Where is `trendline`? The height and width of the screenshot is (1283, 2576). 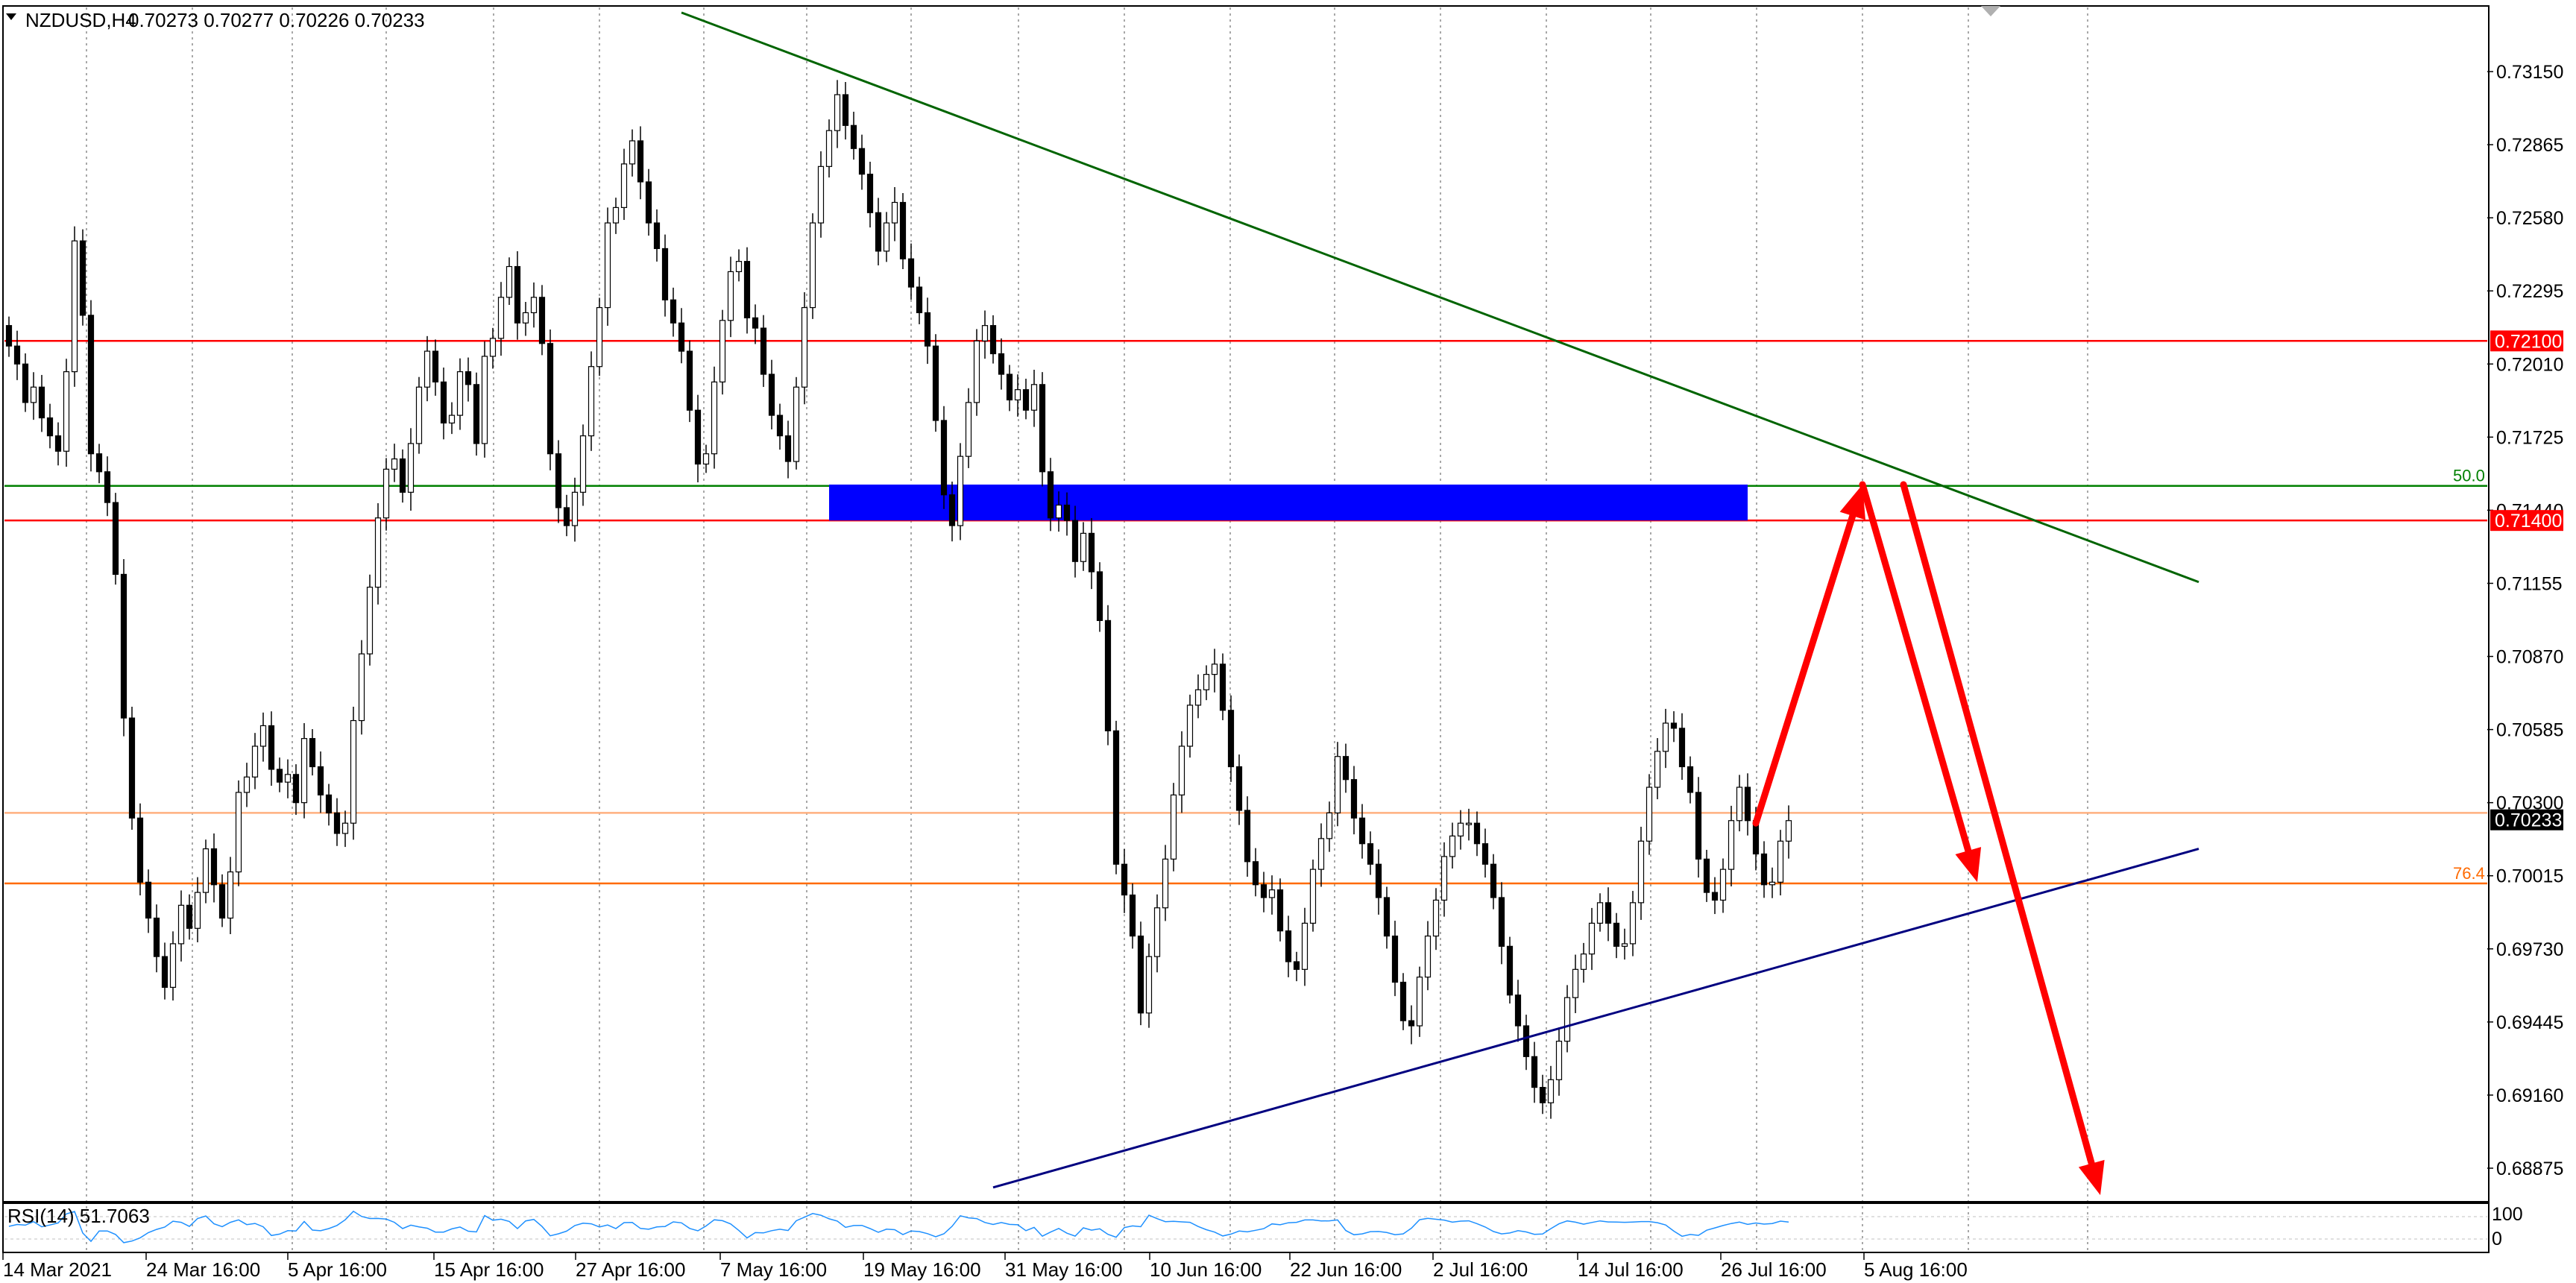 trendline is located at coordinates (1595, 1018).